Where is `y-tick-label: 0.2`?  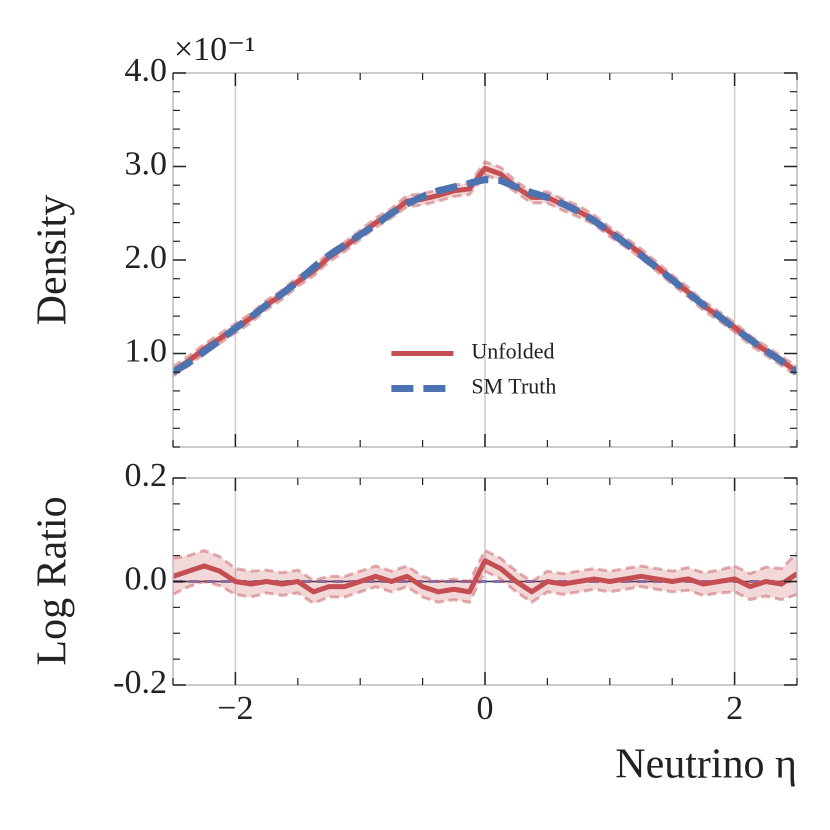 y-tick-label: 0.2 is located at coordinates (146, 475).